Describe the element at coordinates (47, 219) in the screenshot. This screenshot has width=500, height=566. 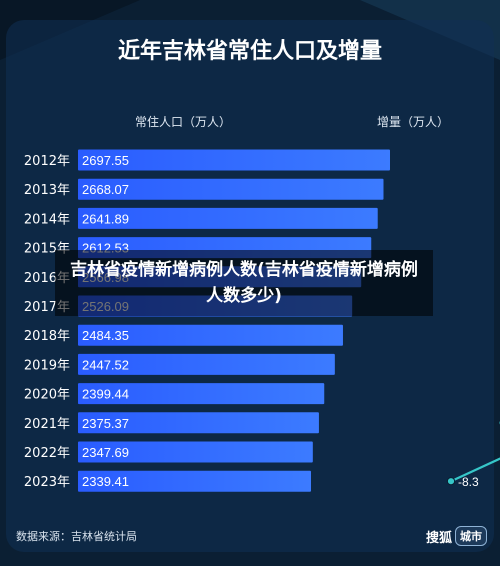
I see `year-tick-label: 2014年` at that location.